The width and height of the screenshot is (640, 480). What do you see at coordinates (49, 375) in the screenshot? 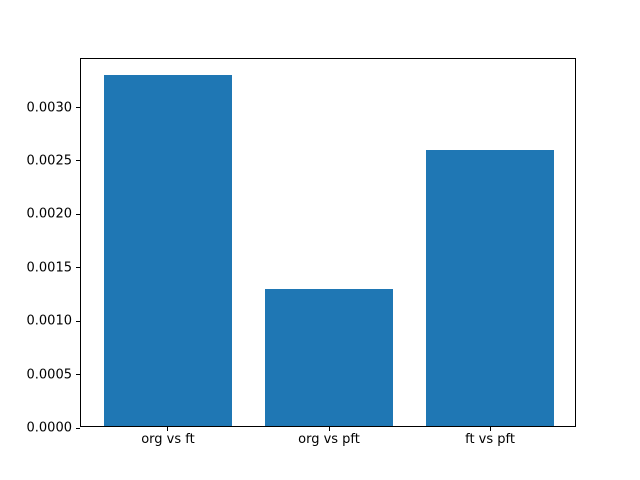
I see `y-tick-label: 0.0005` at bounding box center [49, 375].